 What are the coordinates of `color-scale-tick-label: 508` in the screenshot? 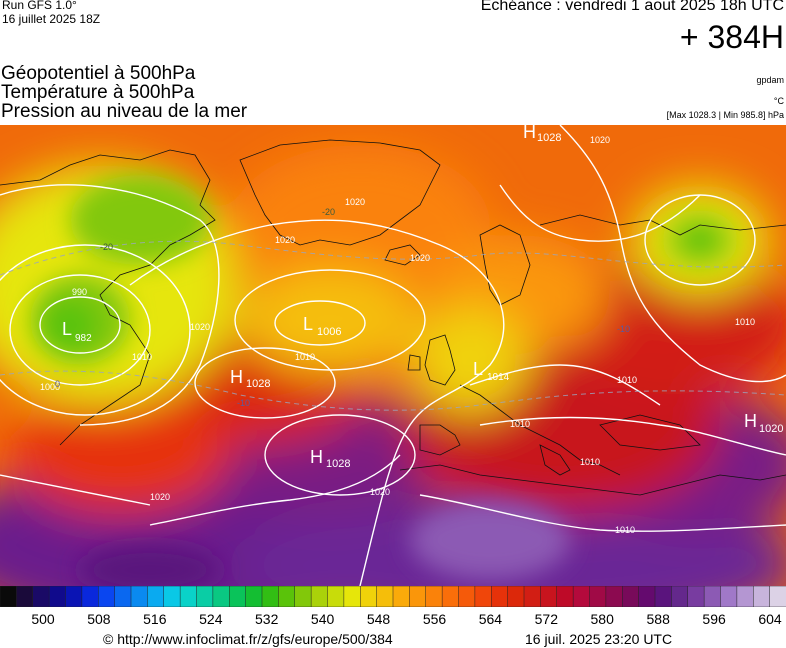 It's located at (99, 619).